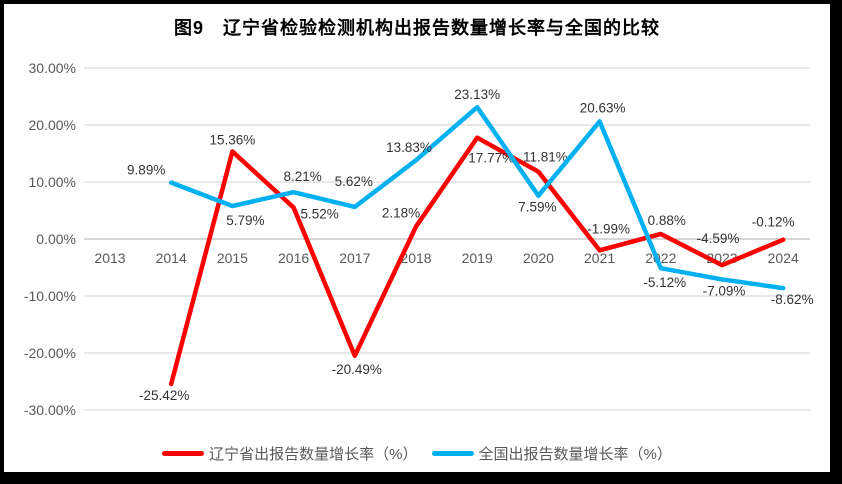 The image size is (842, 484). What do you see at coordinates (545, 157) in the screenshot?
I see `data-label: 11.81%` at bounding box center [545, 157].